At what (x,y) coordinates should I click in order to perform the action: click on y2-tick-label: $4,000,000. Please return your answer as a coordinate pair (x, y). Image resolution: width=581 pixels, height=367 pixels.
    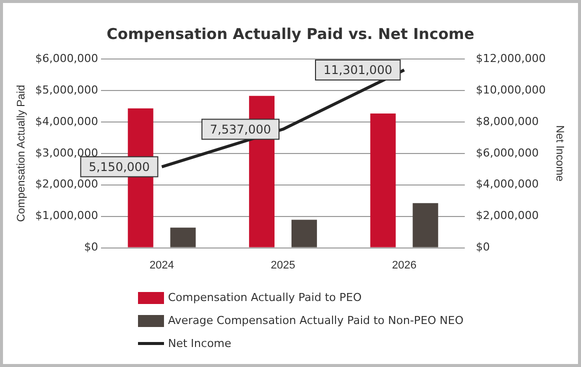
    Looking at the image, I should click on (507, 184).